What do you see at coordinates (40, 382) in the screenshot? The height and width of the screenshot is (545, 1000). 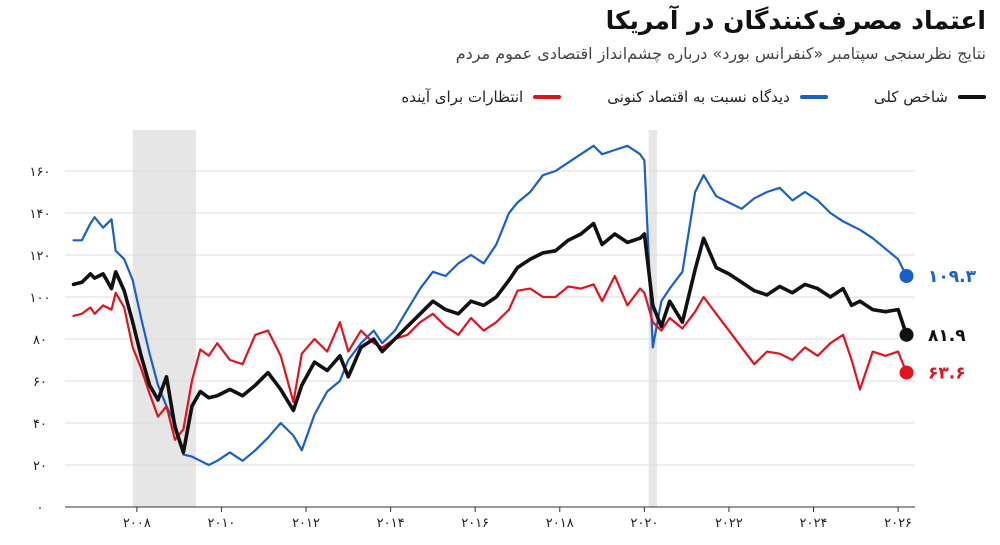 I see `y-tick-label-3: ۶۰` at bounding box center [40, 382].